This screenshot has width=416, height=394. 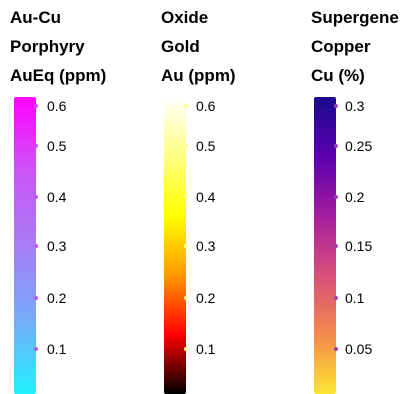 What do you see at coordinates (359, 349) in the screenshot?
I see `tick-label: 0.05` at bounding box center [359, 349].